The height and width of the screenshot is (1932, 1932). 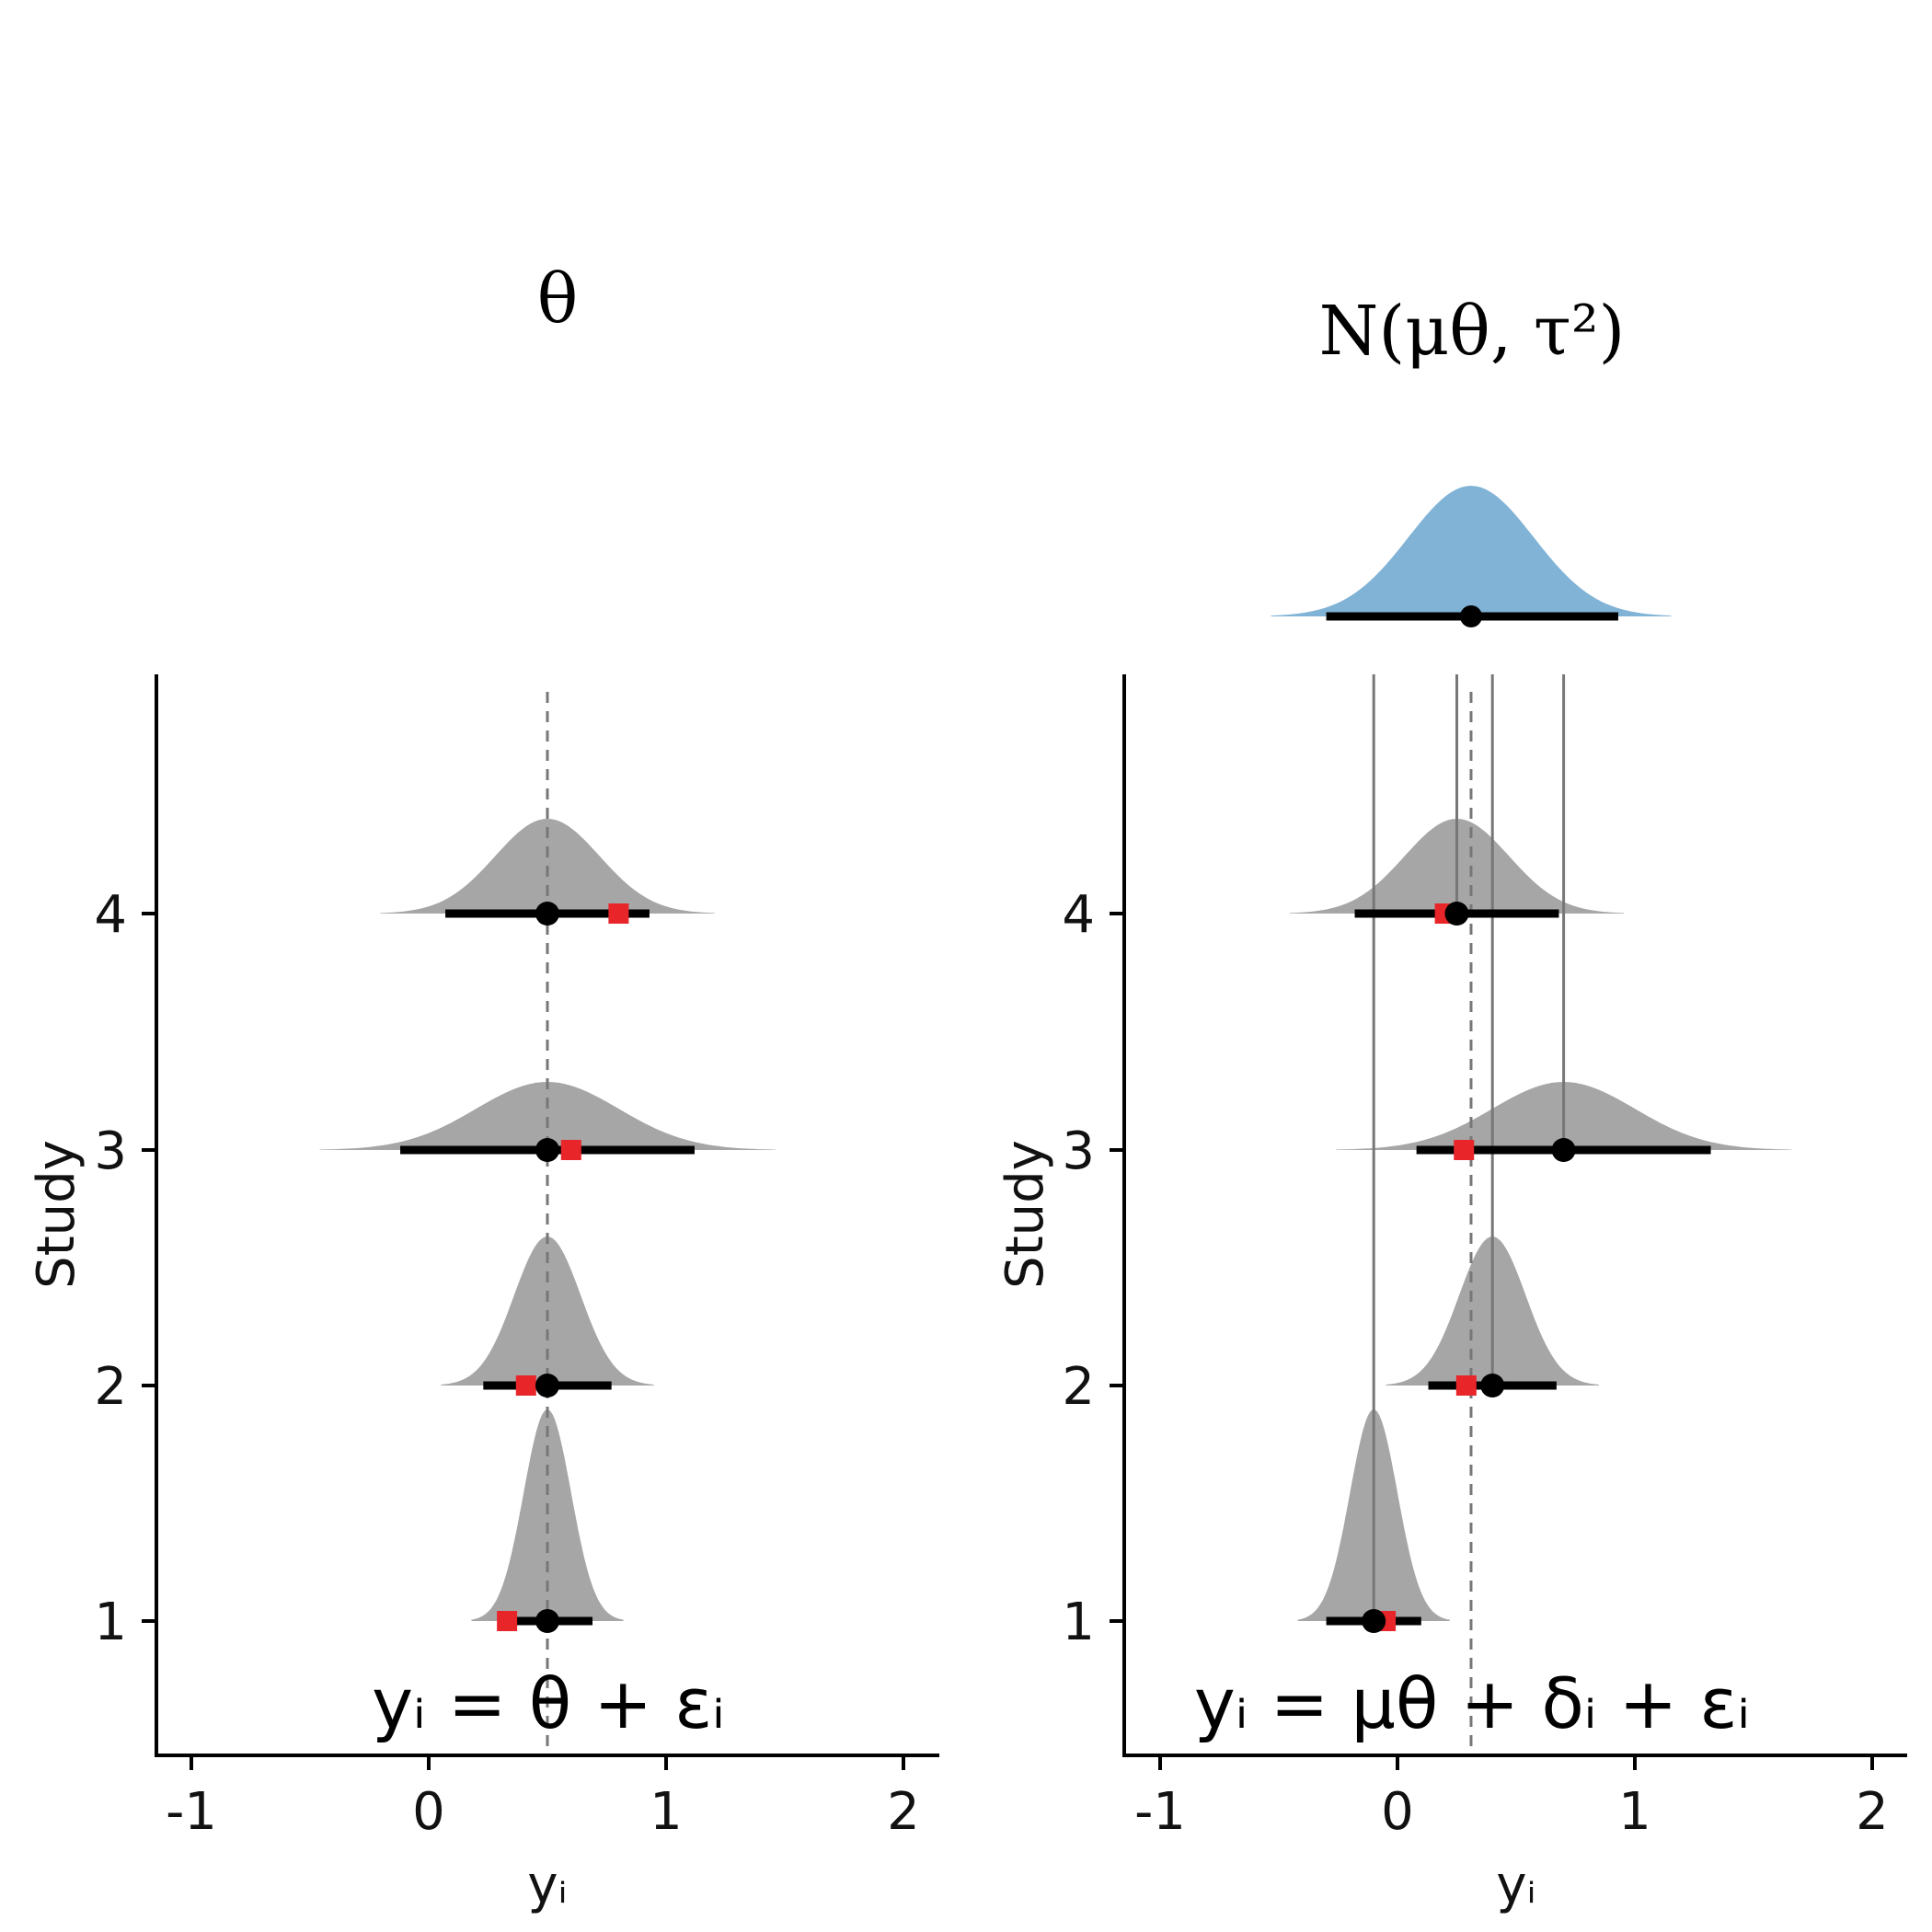 What do you see at coordinates (56, 1214) in the screenshot?
I see `y-axis-title-fixed: Study` at bounding box center [56, 1214].